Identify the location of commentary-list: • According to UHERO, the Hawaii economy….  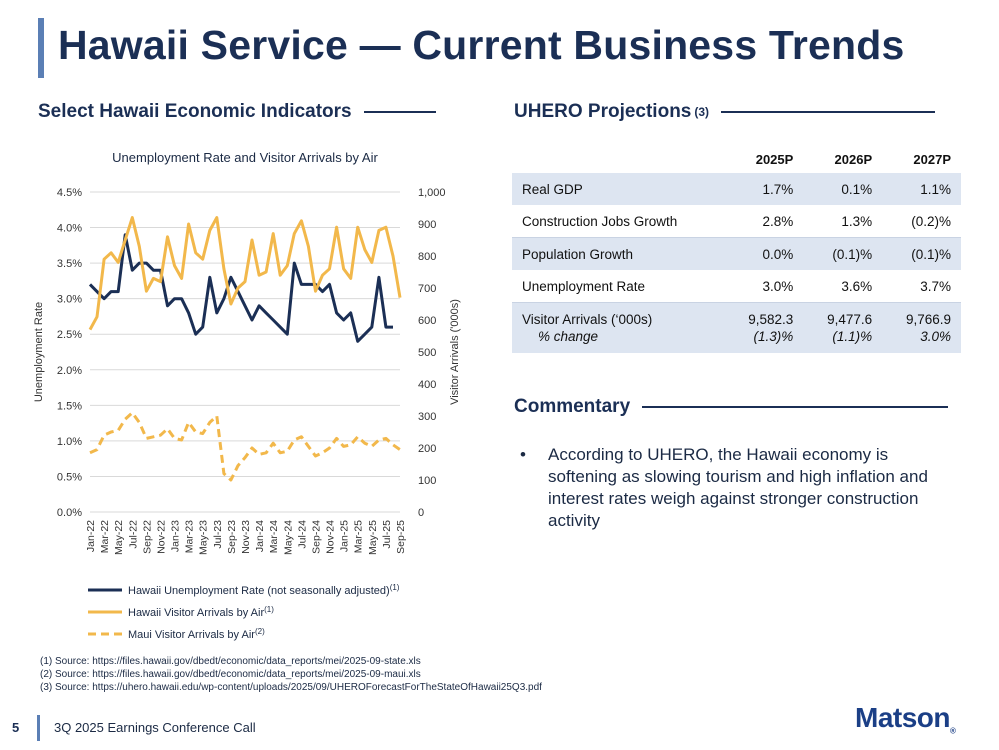
(735, 488).